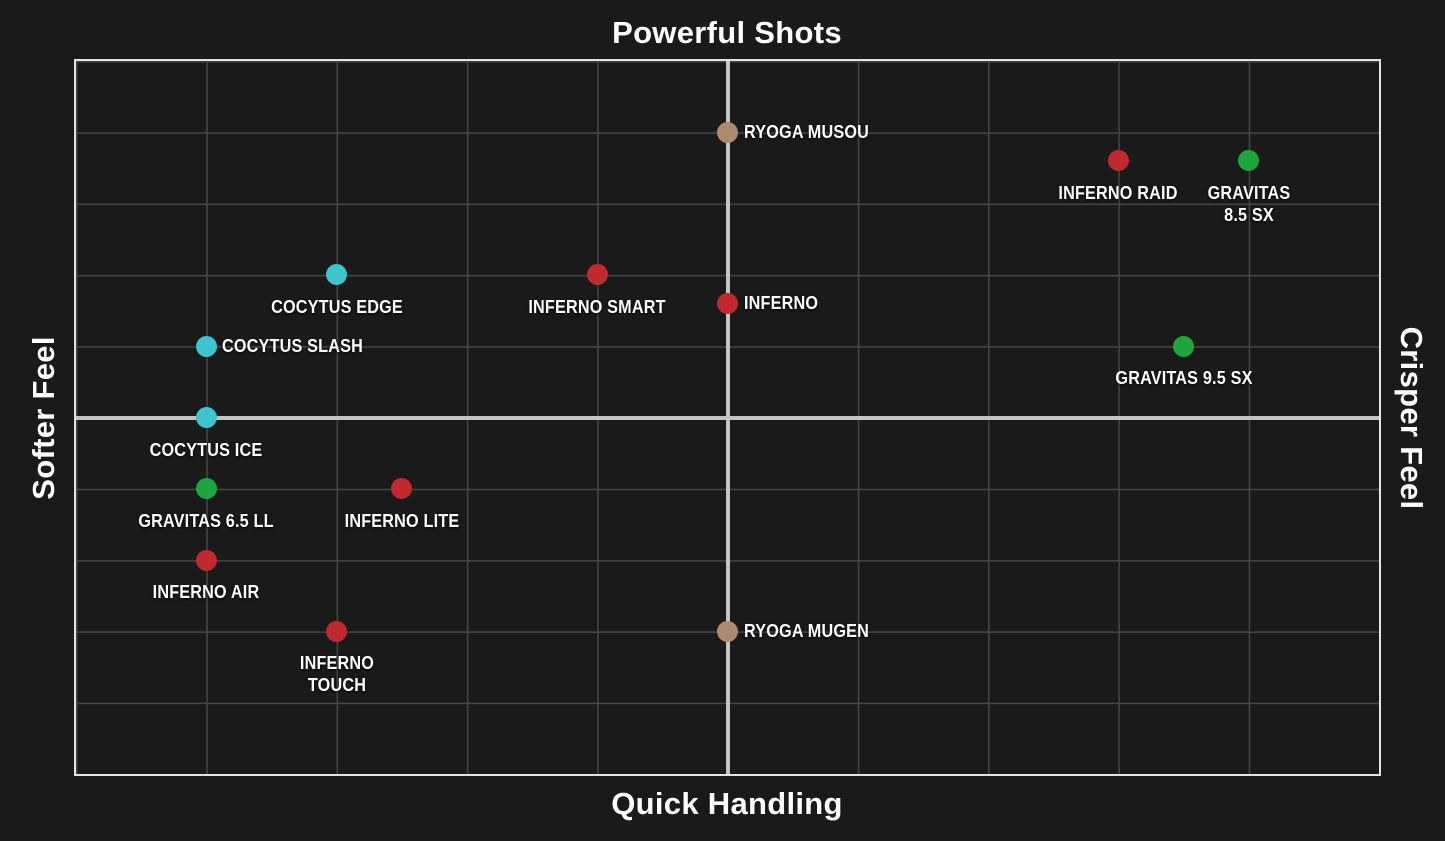 The height and width of the screenshot is (841, 1445). I want to click on data-point-label: COCYTUS ICE, so click(206, 449).